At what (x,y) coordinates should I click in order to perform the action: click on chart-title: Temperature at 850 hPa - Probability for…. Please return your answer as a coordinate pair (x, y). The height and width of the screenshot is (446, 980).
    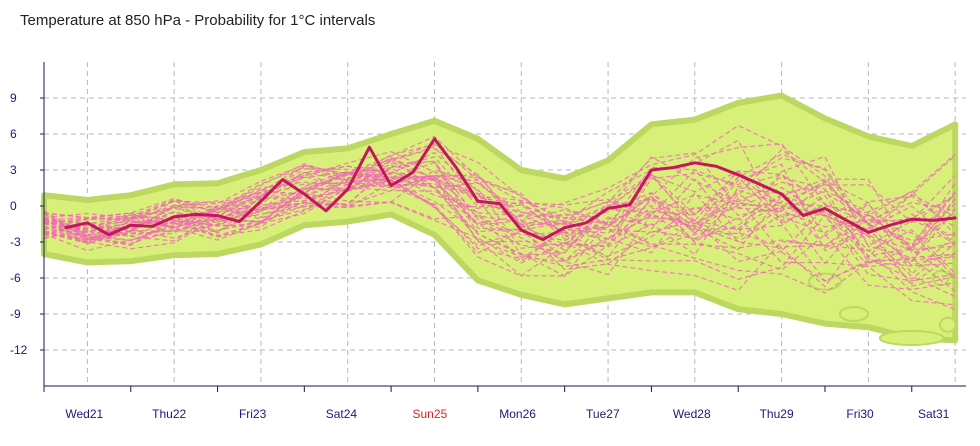
    Looking at the image, I should click on (198, 20).